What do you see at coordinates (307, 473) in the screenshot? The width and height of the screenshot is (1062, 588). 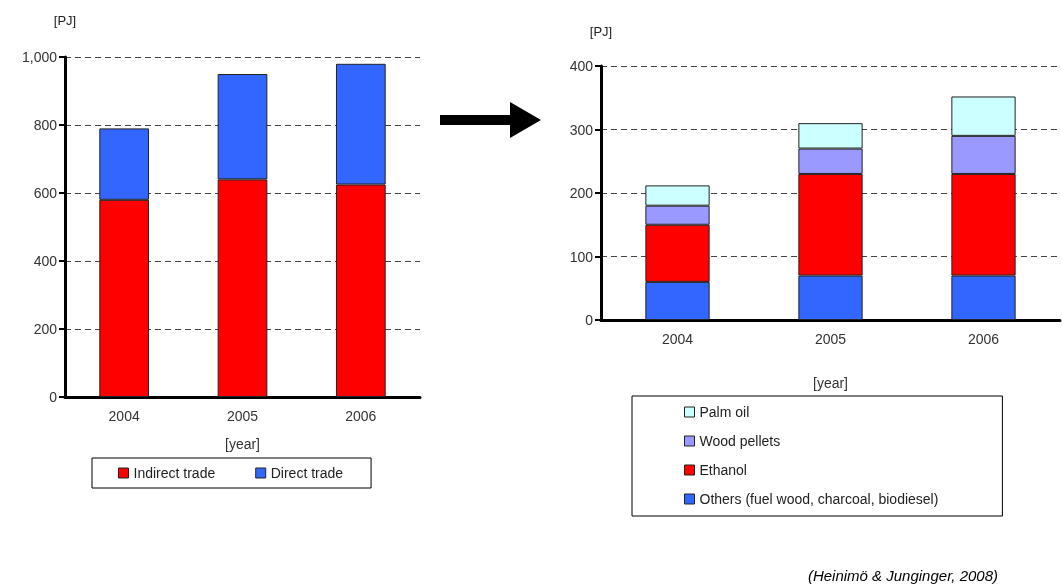 I see `legend-label: Direct trade` at bounding box center [307, 473].